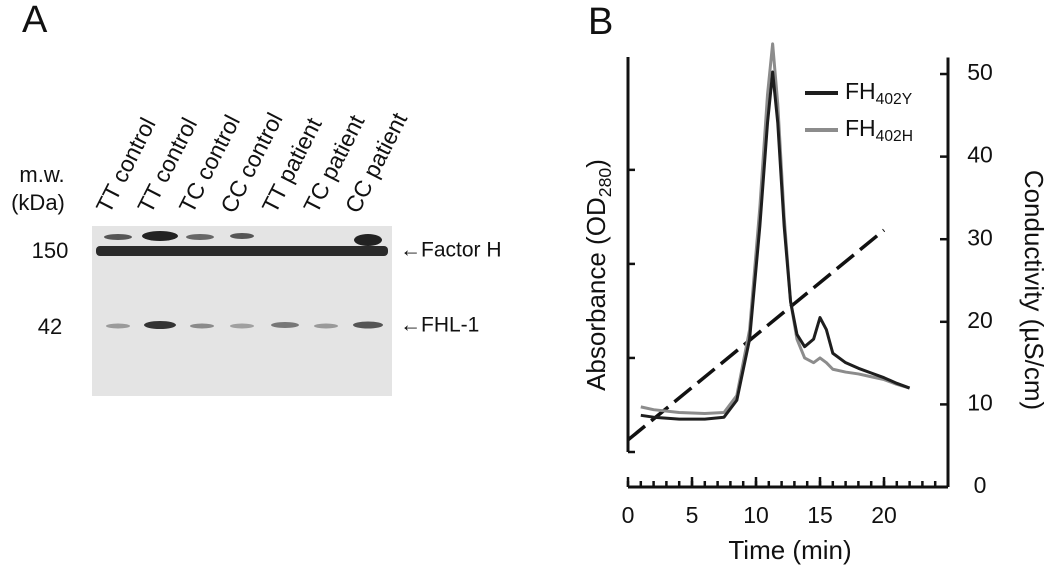 The width and height of the screenshot is (1050, 575). Describe the element at coordinates (980, 320) in the screenshot. I see `y2-tick-label: 20` at that location.